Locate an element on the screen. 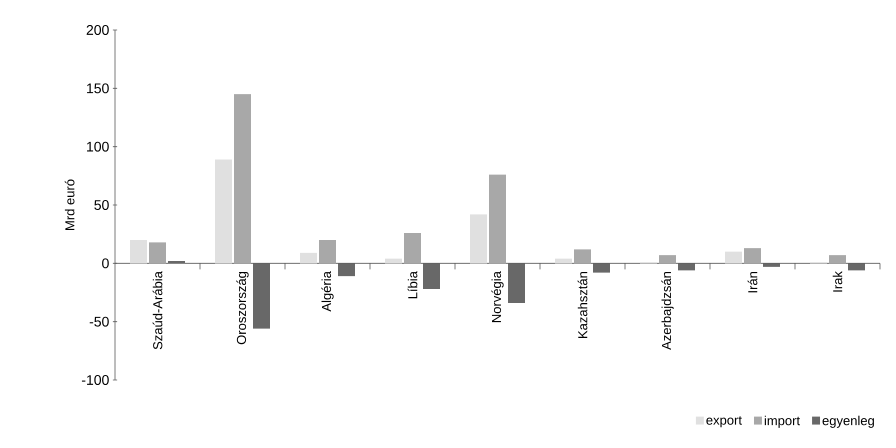 The height and width of the screenshot is (448, 896). legend-label: egyenleg is located at coordinates (848, 422).